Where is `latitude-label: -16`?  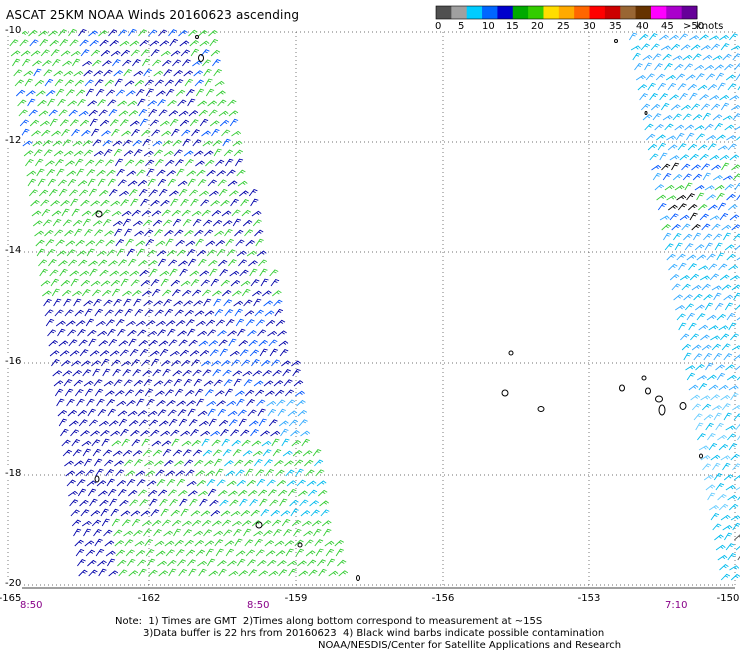
latitude-label: -16 is located at coordinates (13, 361).